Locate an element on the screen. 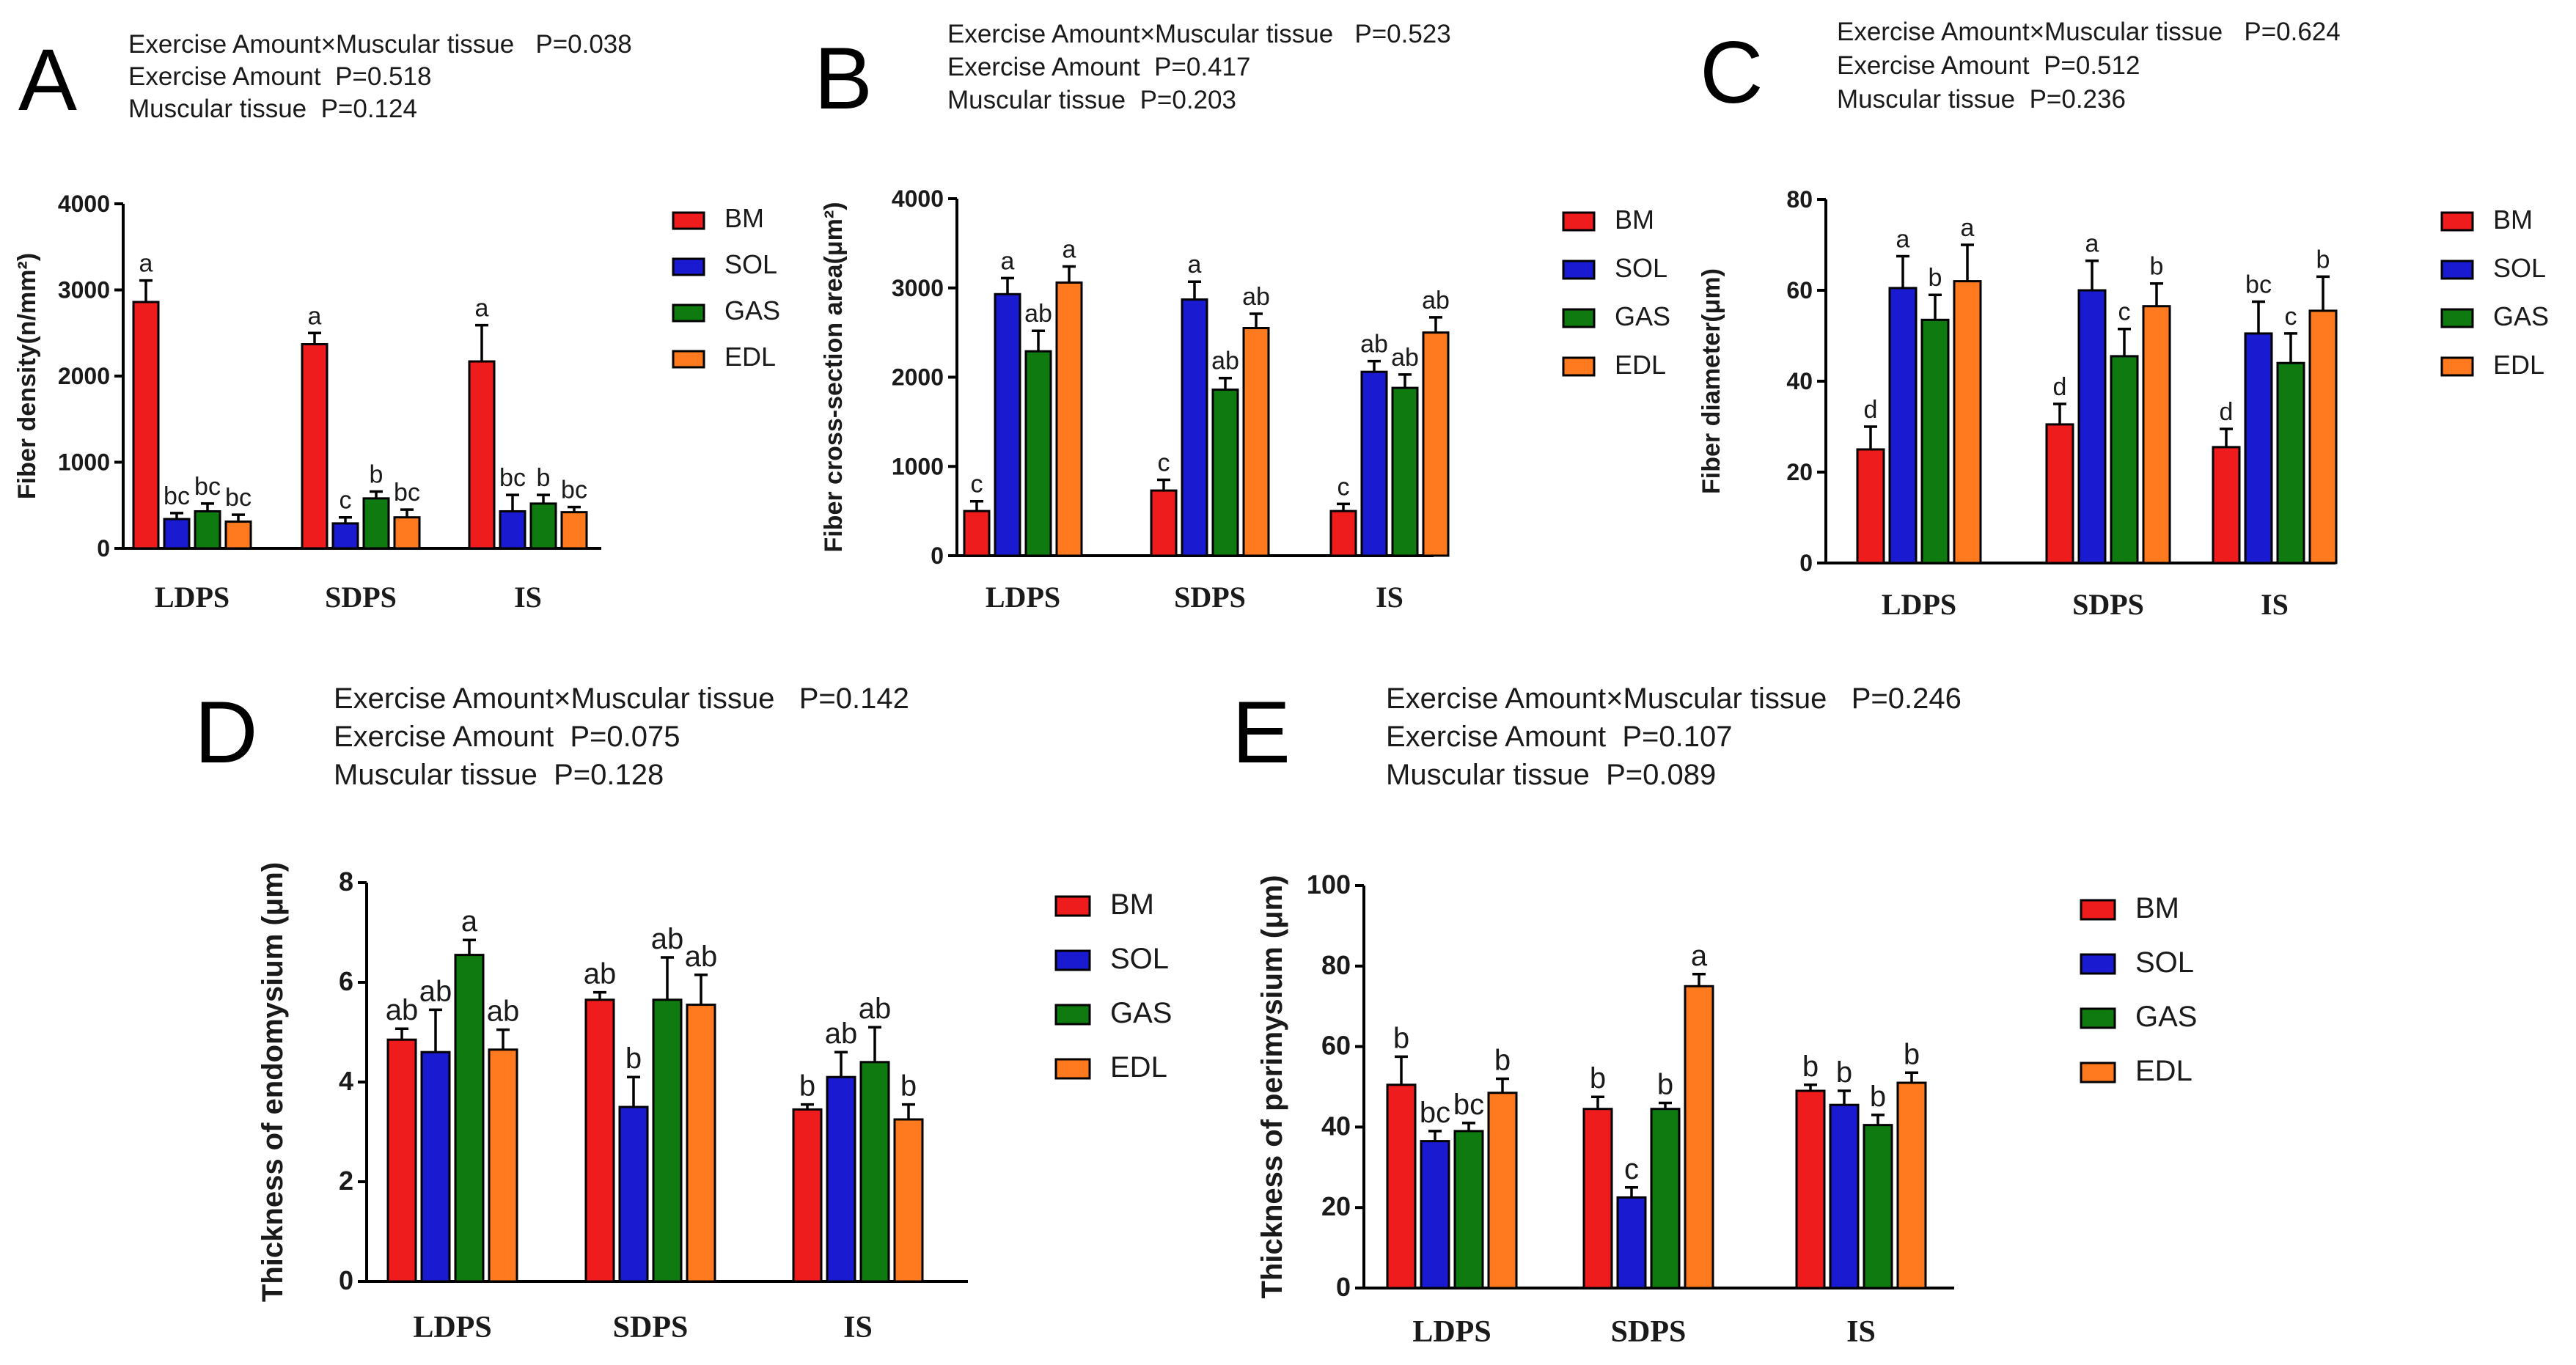 This screenshot has height=1365, width=2576. stat-line: Muscular tissue P=0.236 is located at coordinates (1982, 100).